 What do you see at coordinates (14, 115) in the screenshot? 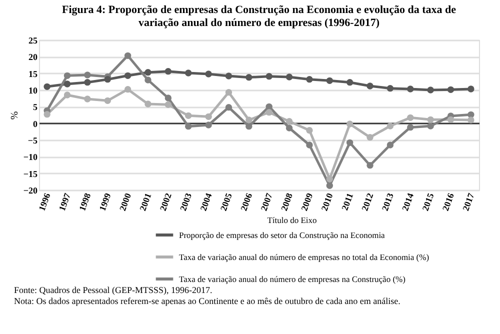
I see `y-axis-title: %` at bounding box center [14, 115].